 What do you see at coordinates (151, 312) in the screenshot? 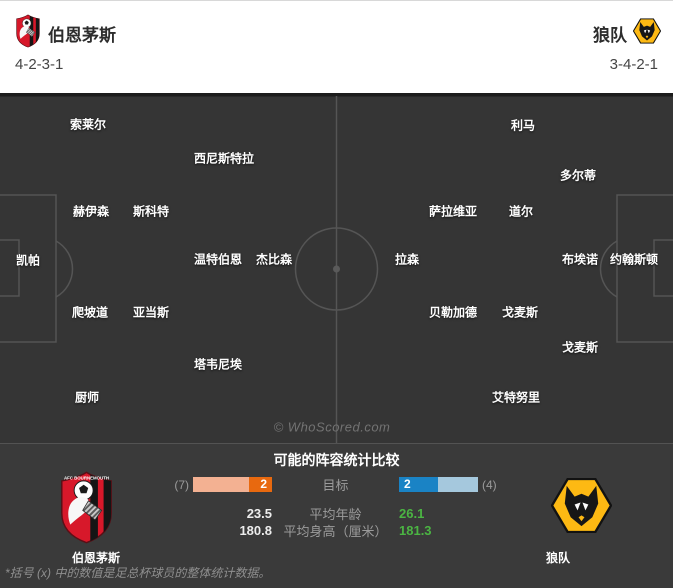
I see `player-label: 亚当斯` at bounding box center [151, 312].